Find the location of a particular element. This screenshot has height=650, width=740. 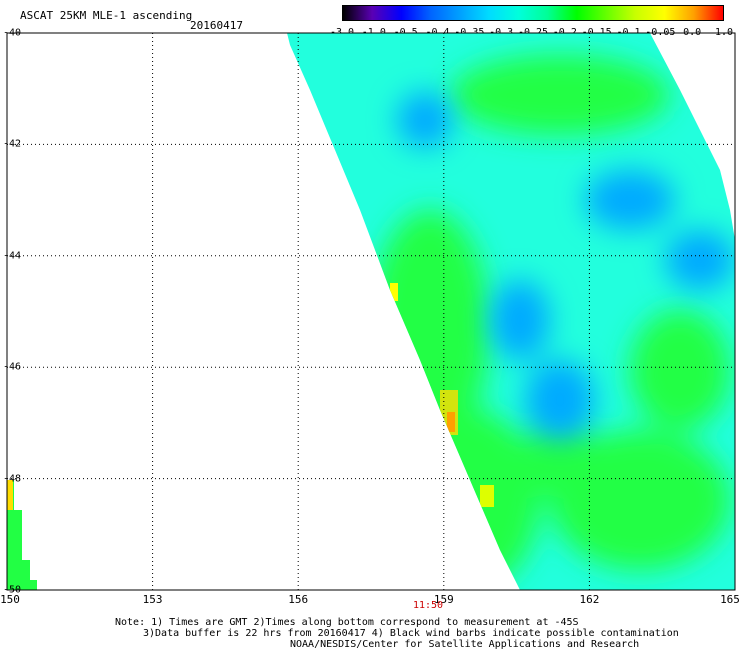

swath-left-edge is located at coordinates (22, 535).